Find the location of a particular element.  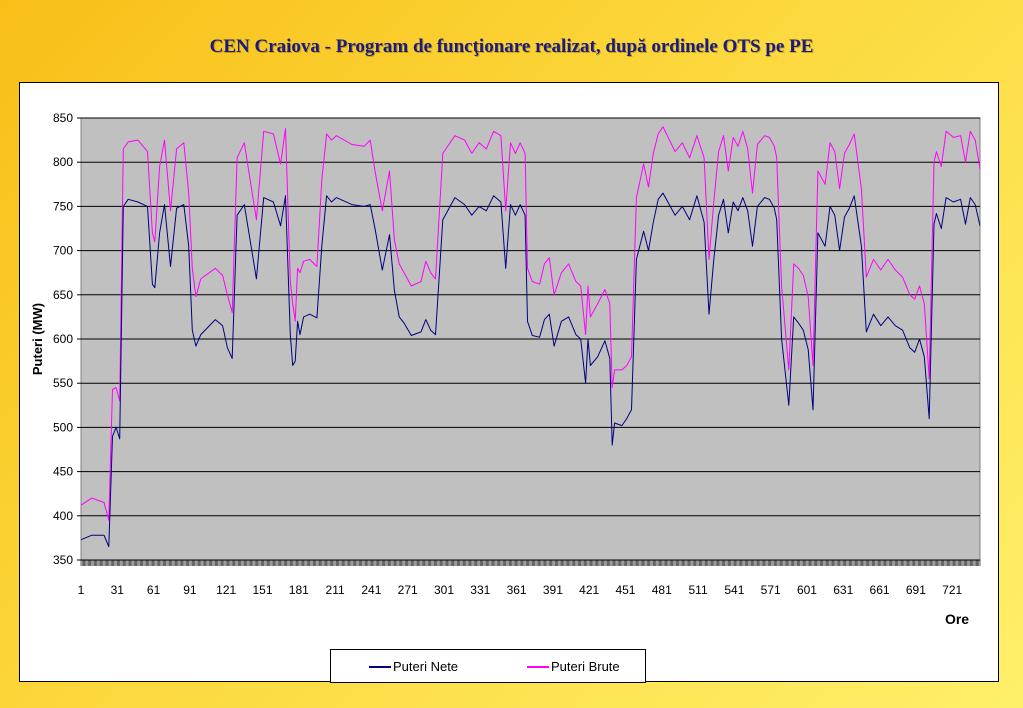

x-tick-label: 721 is located at coordinates (952, 590).